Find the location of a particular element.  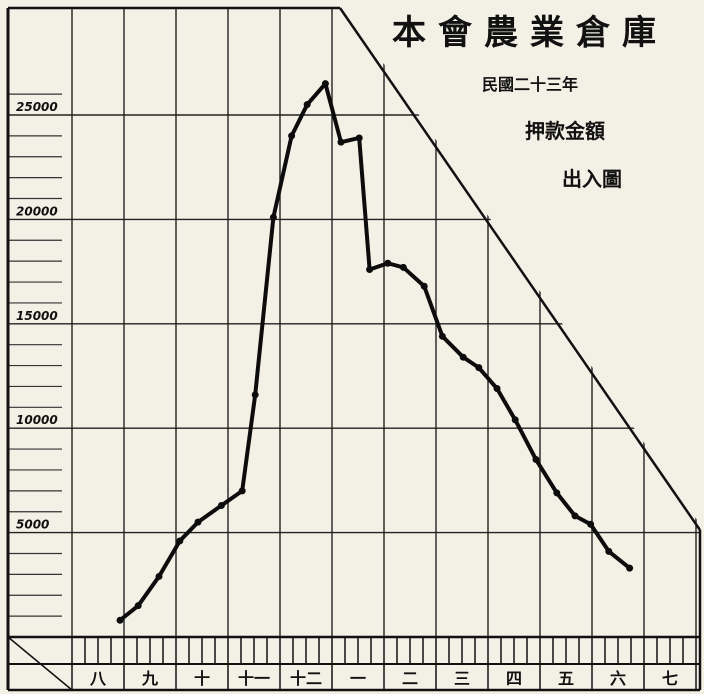

x-tick-label: 九 is located at coordinates (149, 678).